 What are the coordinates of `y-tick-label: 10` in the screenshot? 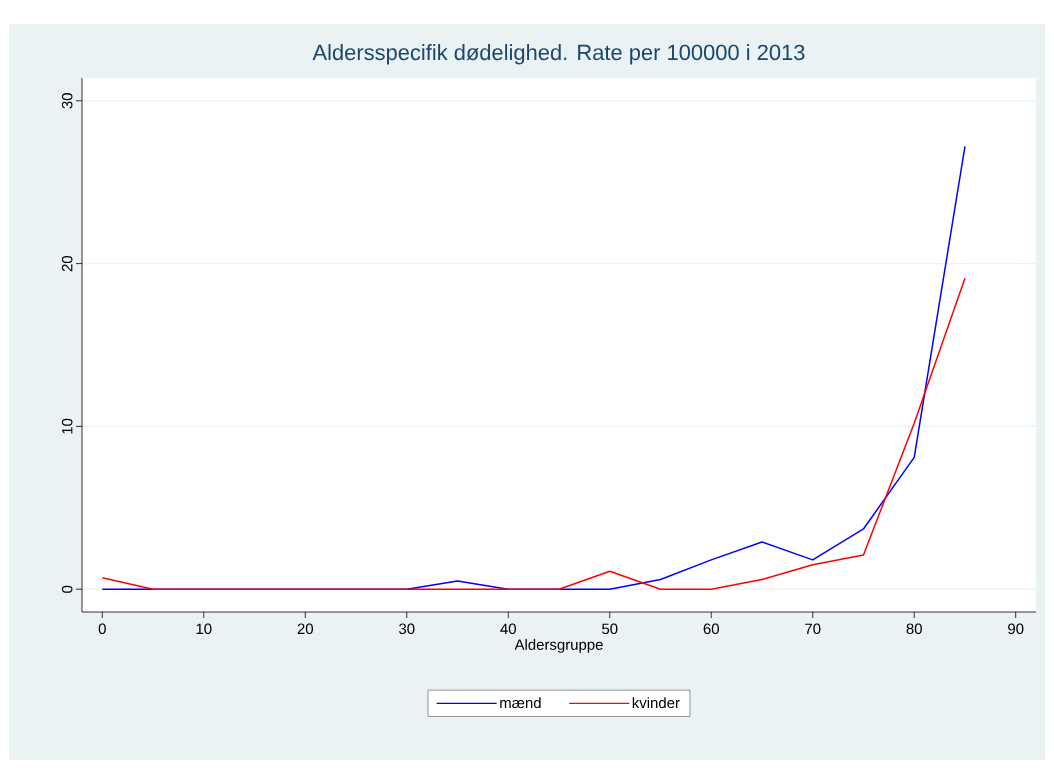 It's located at (67, 426).